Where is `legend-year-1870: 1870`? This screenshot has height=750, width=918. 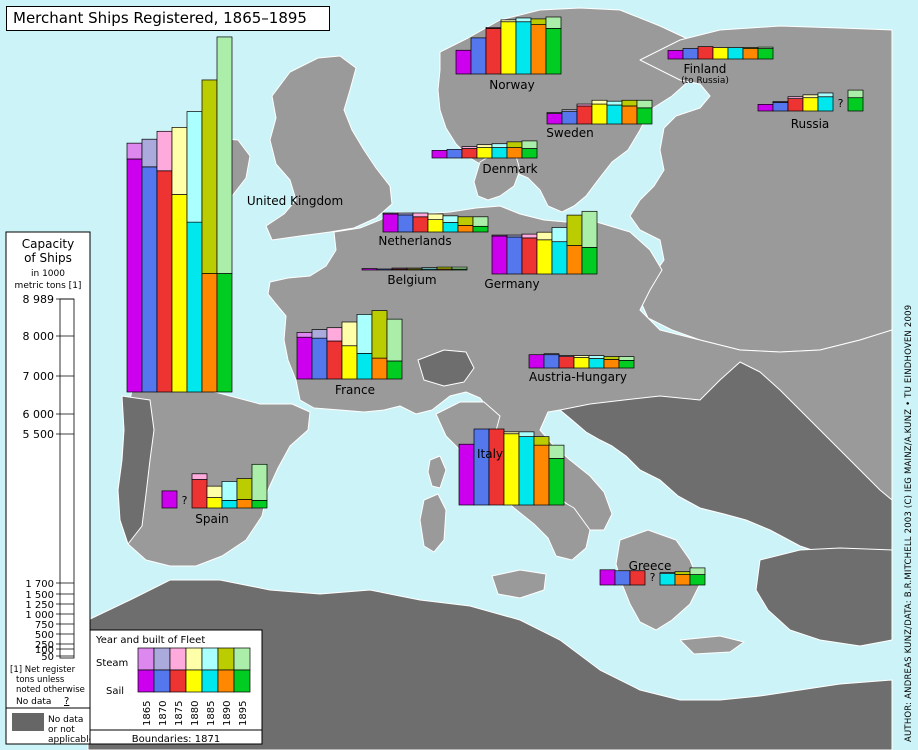 legend-year-1870: 1870 is located at coordinates (163, 713).